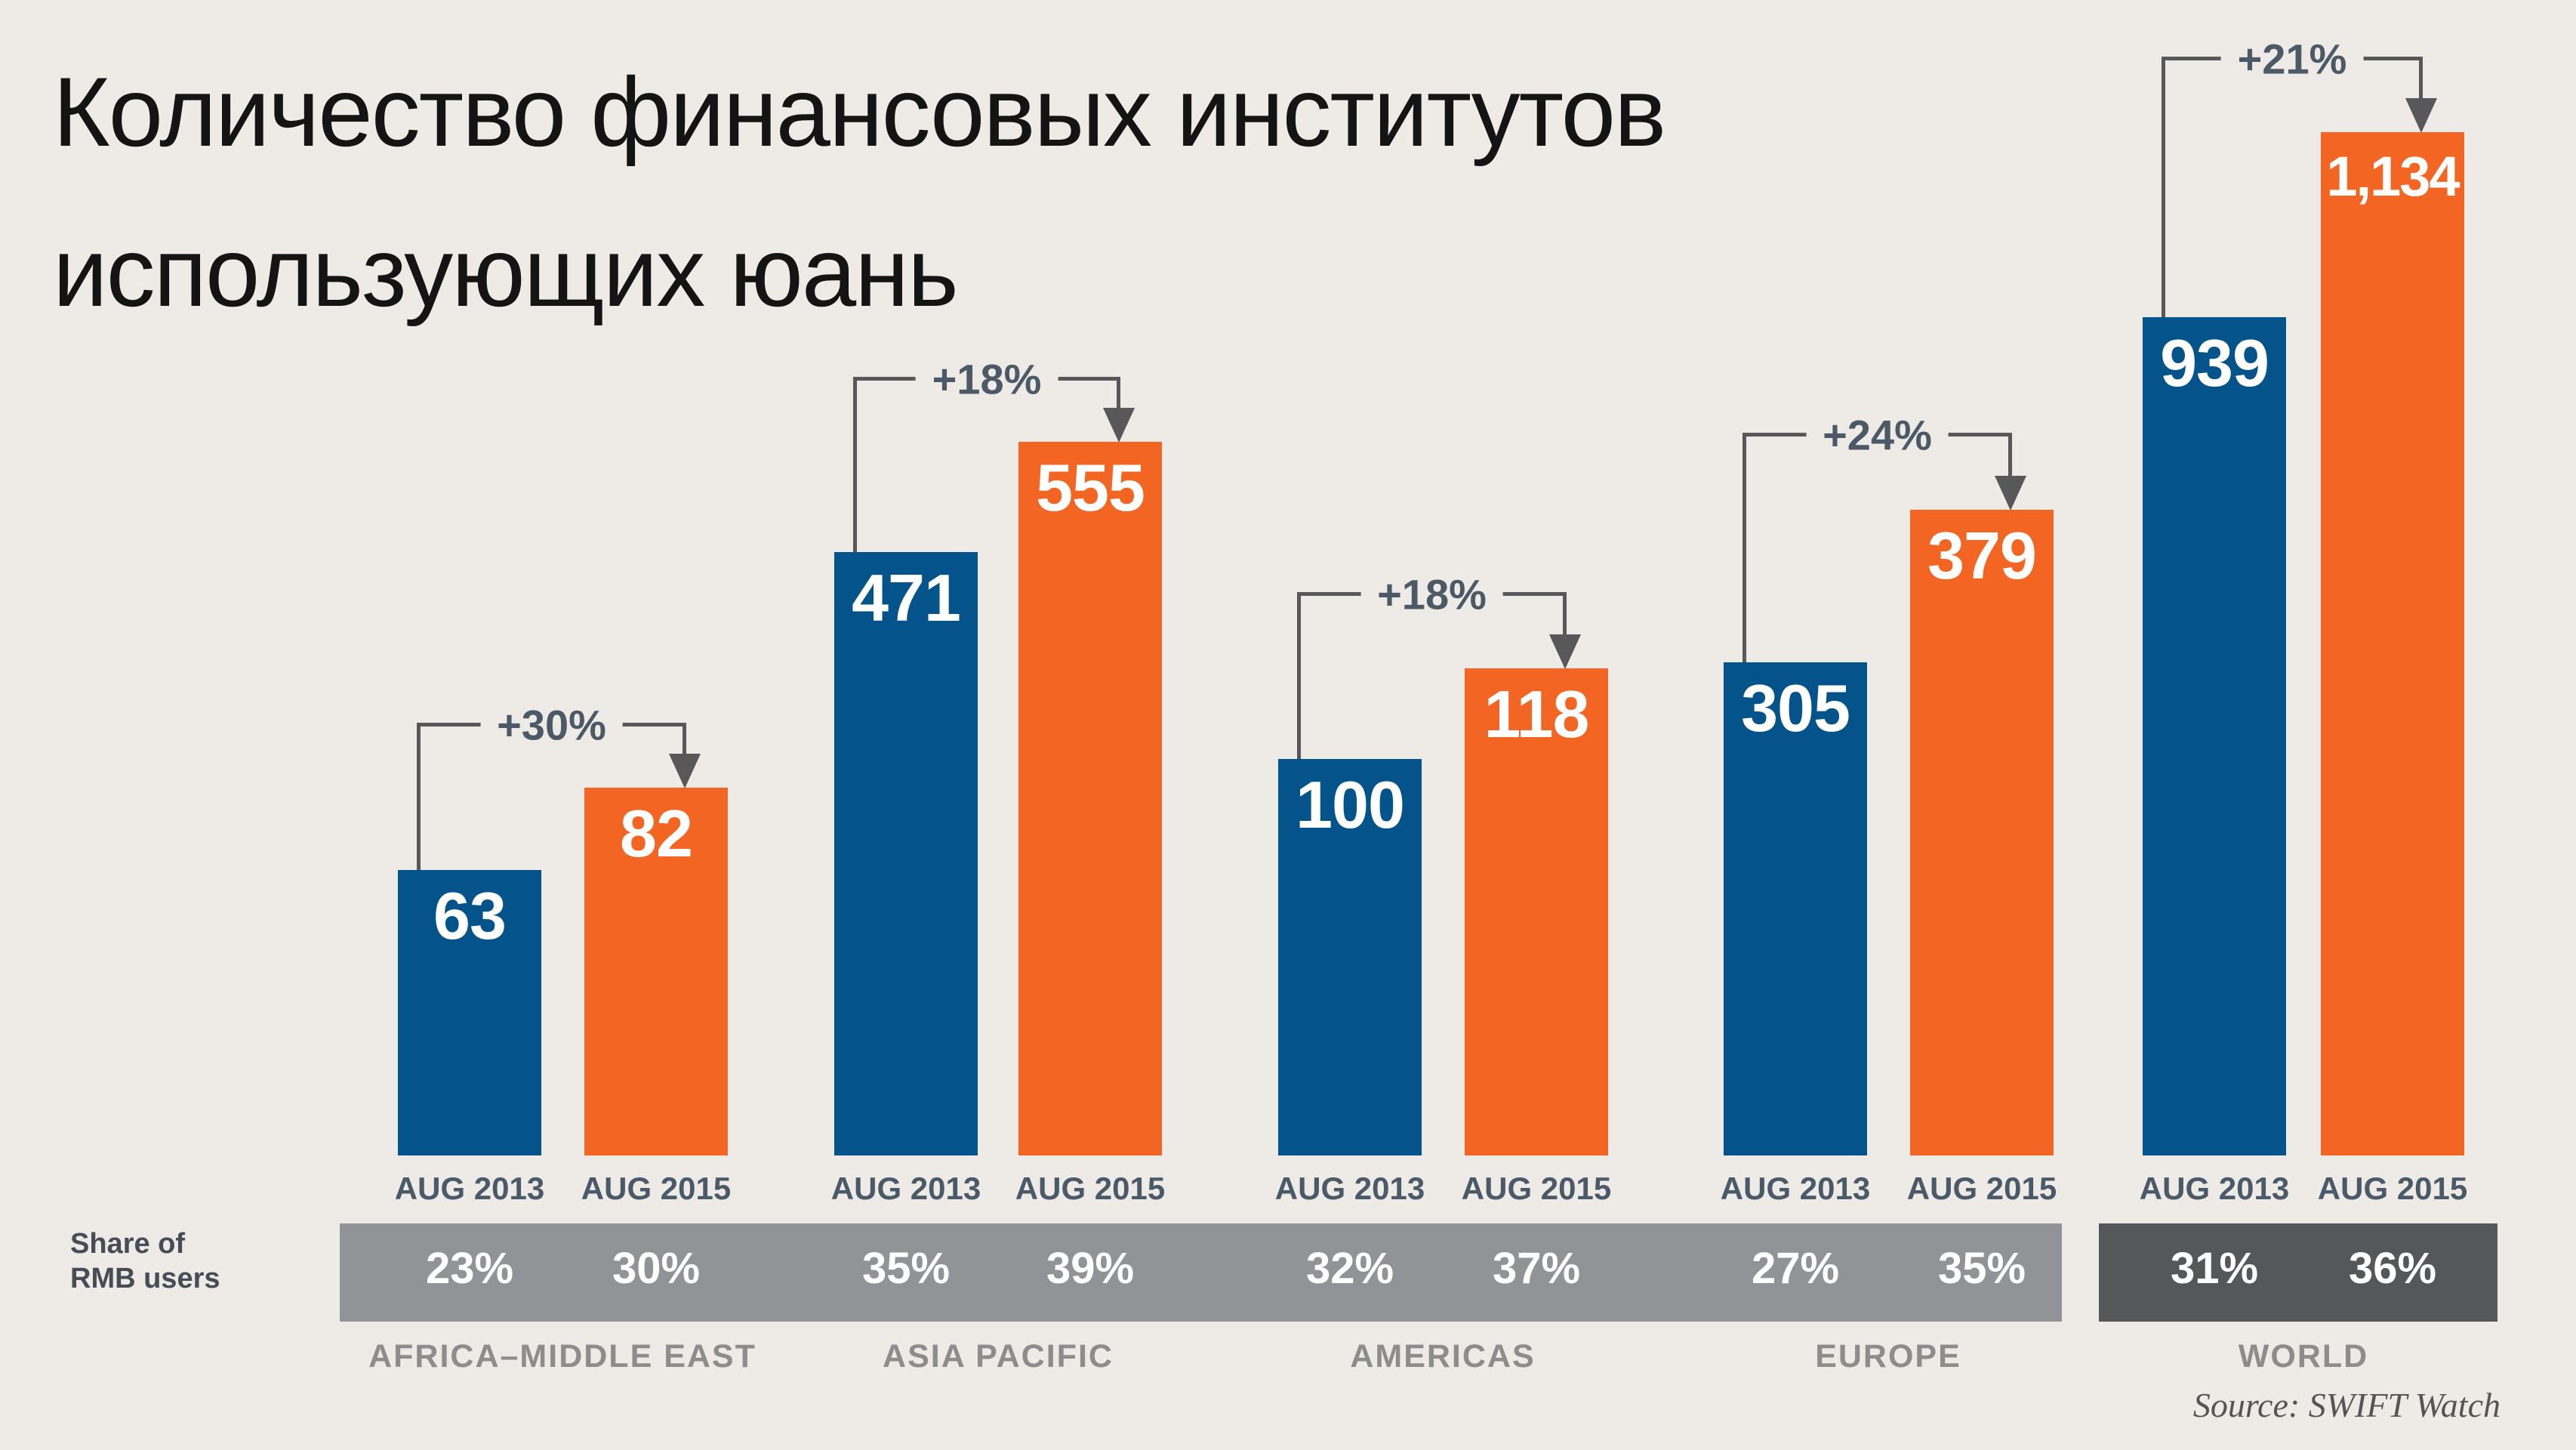  Describe the element at coordinates (1536, 1268) in the screenshot. I see `share-value-2015: 37%` at that location.